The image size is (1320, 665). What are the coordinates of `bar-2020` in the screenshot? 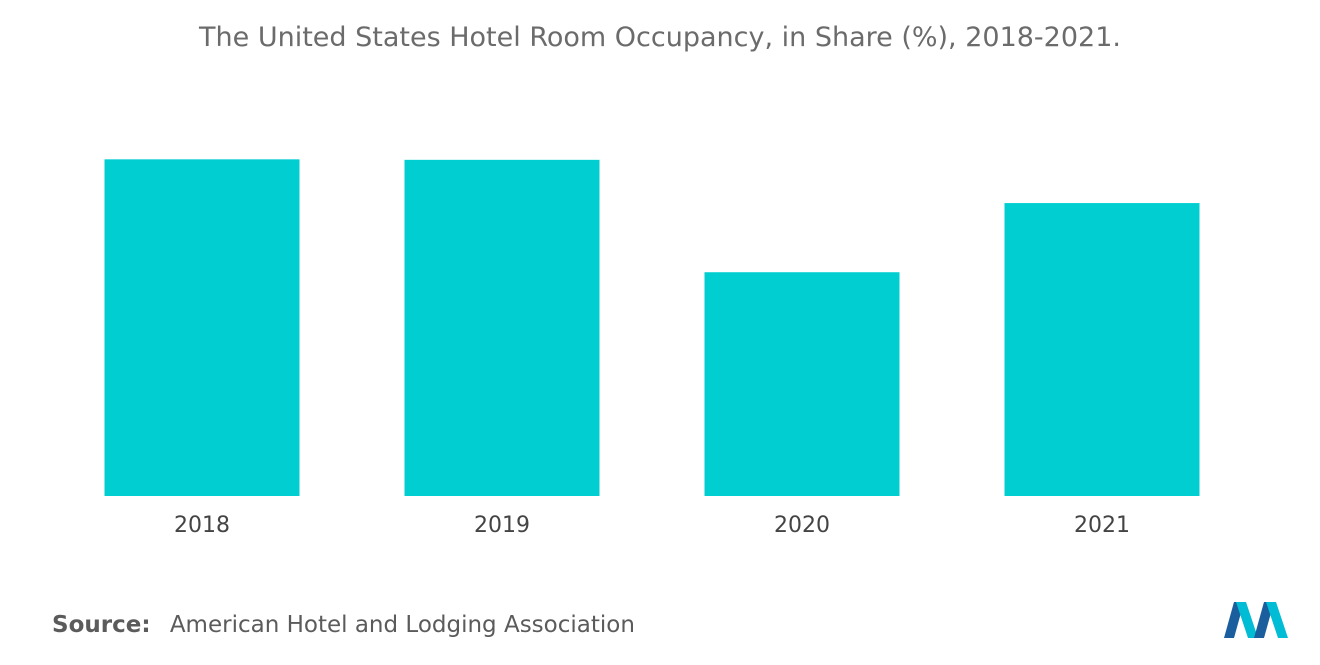 It's located at (802, 384).